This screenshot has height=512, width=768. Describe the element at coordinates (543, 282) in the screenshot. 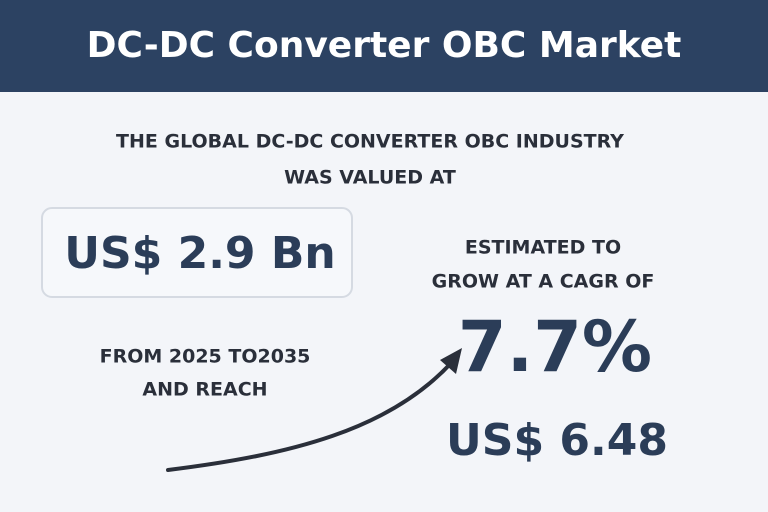

I see `growth-line: GROW AT A CAGR OF` at that location.